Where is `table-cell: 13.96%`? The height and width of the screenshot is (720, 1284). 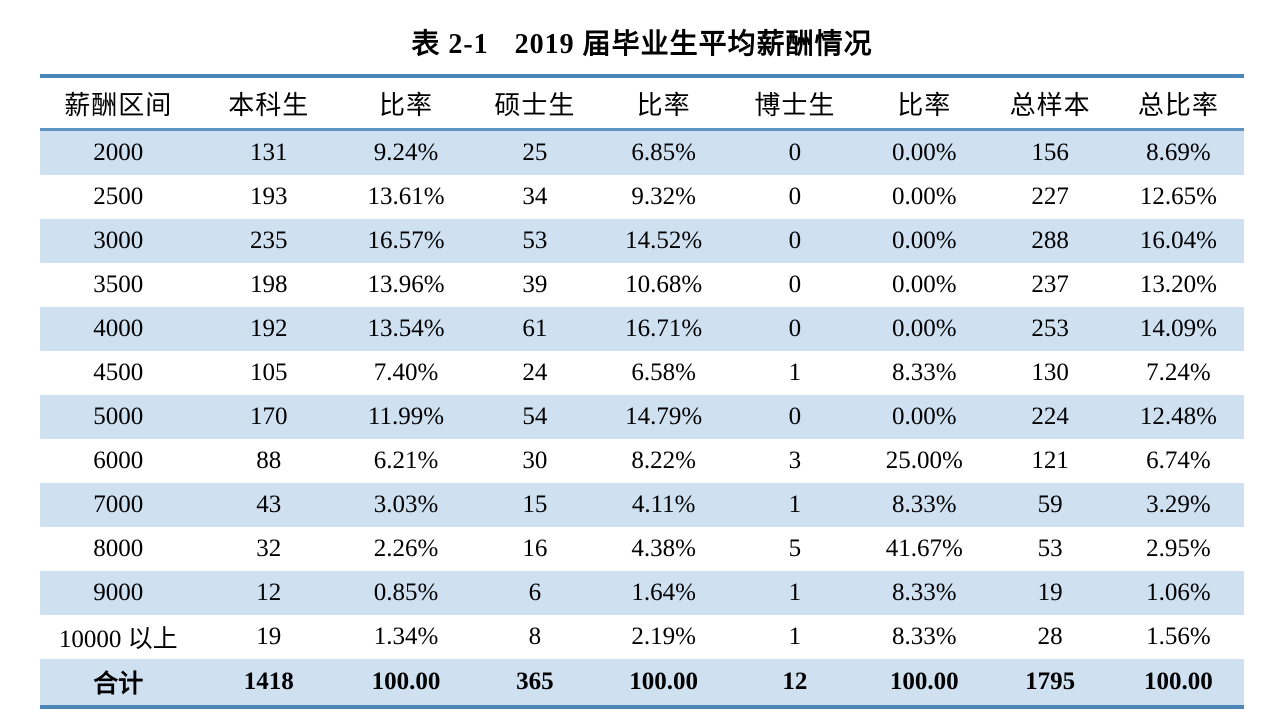 table-cell: 13.96% is located at coordinates (406, 284).